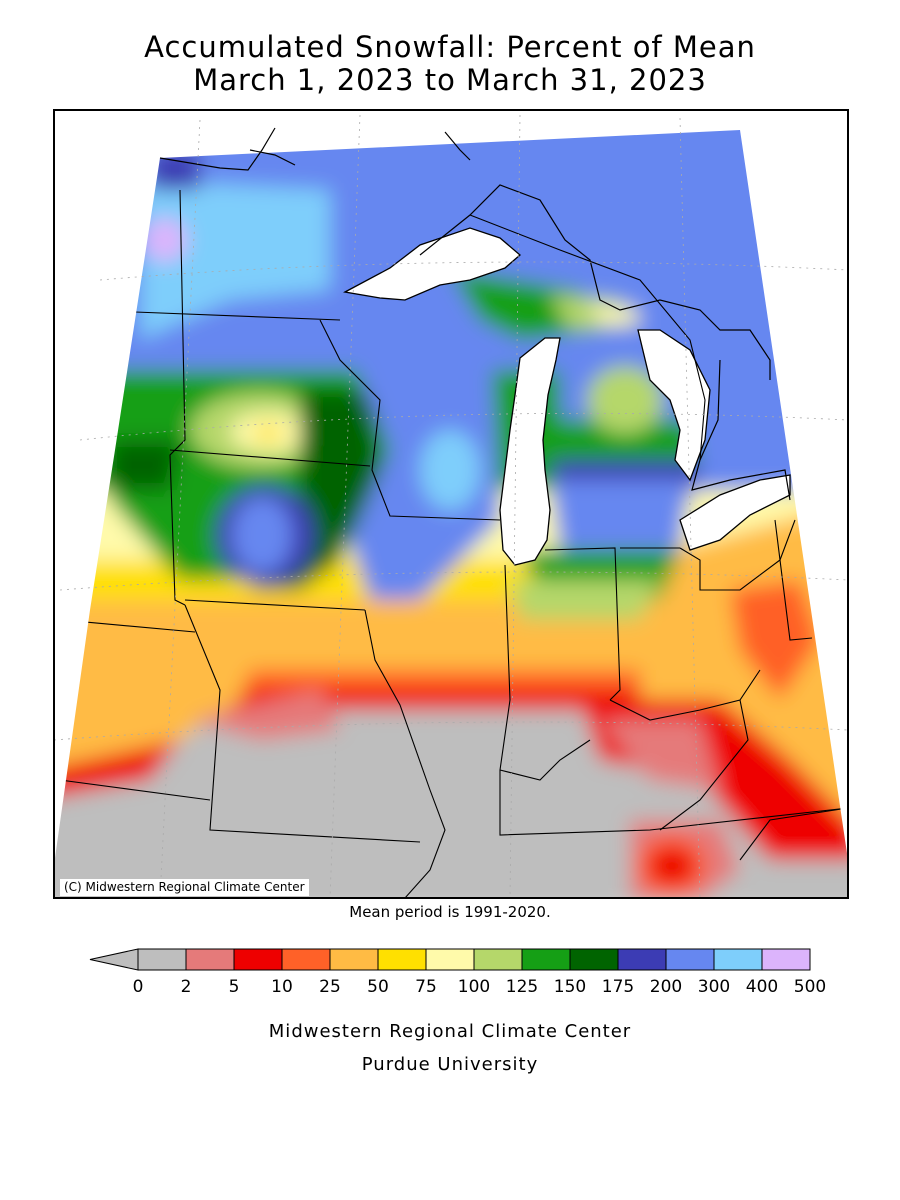 This screenshot has height=1200, width=900. I want to click on legend-tick-label: 75, so click(426, 987).